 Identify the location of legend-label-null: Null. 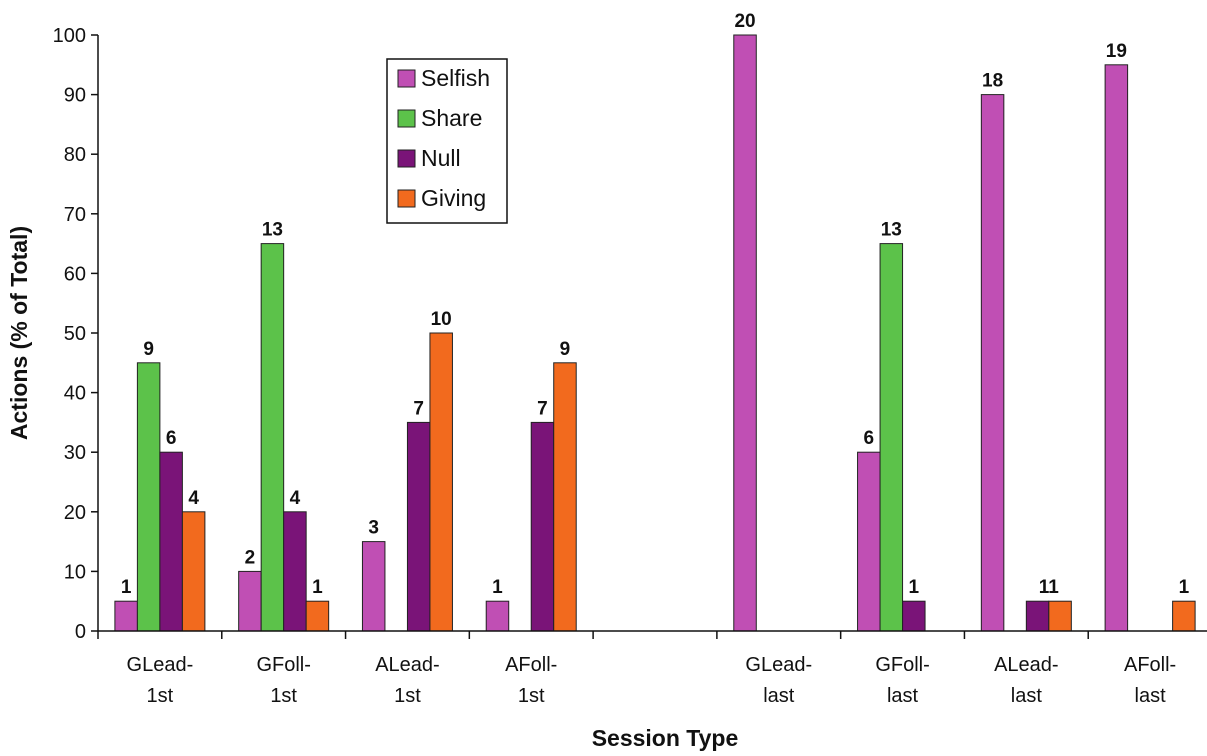
(441, 158).